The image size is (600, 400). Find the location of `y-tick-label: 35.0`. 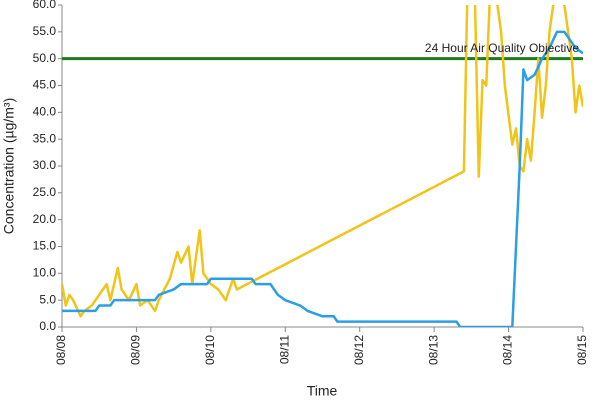

y-tick-label: 35.0 is located at coordinates (45, 138).